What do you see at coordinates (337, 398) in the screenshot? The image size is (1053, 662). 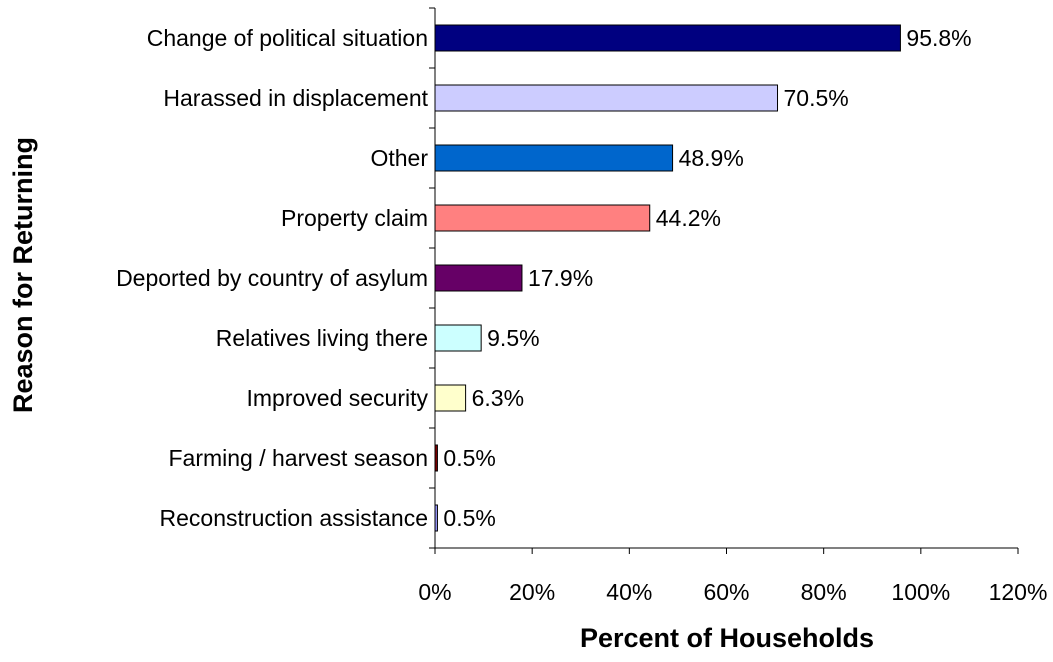 I see `category-label: Improved security` at bounding box center [337, 398].